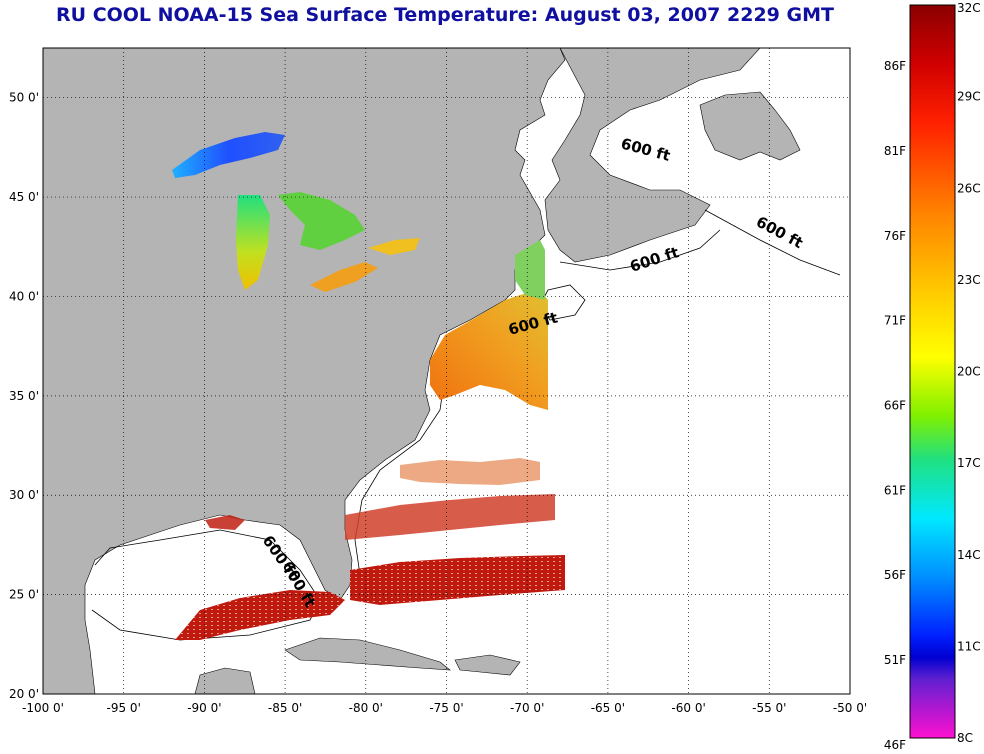 The image size is (984, 754). Describe the element at coordinates (652, 155) in the screenshot. I see `land-maritimes` at that location.